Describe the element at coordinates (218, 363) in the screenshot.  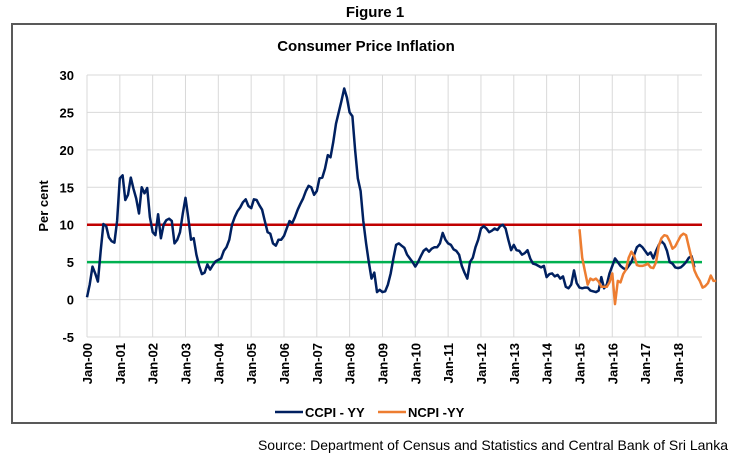
I see `x-tick-label: Jan-04` at that location.